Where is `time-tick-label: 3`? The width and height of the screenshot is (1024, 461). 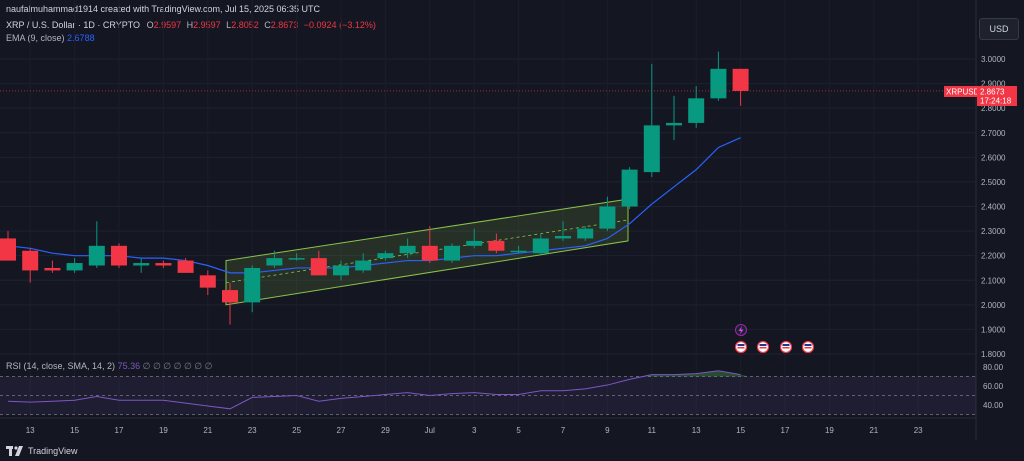 time-tick-label: 3 is located at coordinates (474, 430).